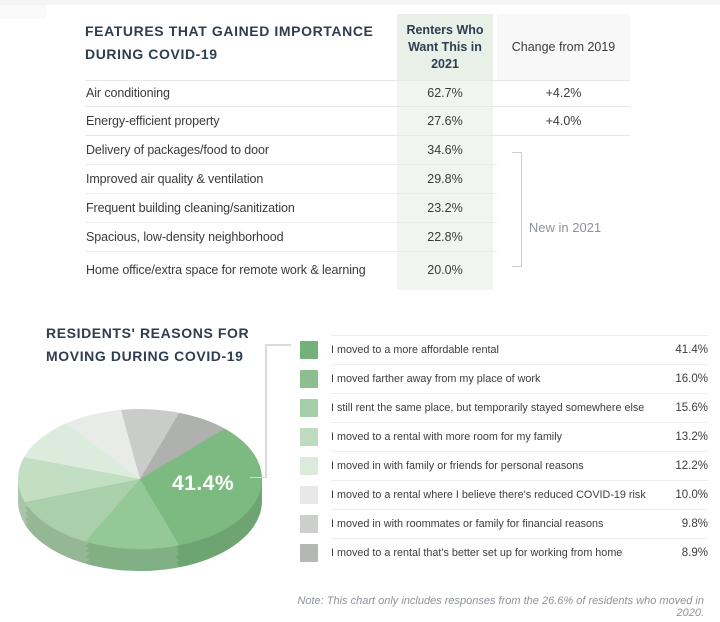 This screenshot has width=720, height=622. Describe the element at coordinates (203, 483) in the screenshot. I see `pie-slice-percentage-label: 41.4%` at that location.